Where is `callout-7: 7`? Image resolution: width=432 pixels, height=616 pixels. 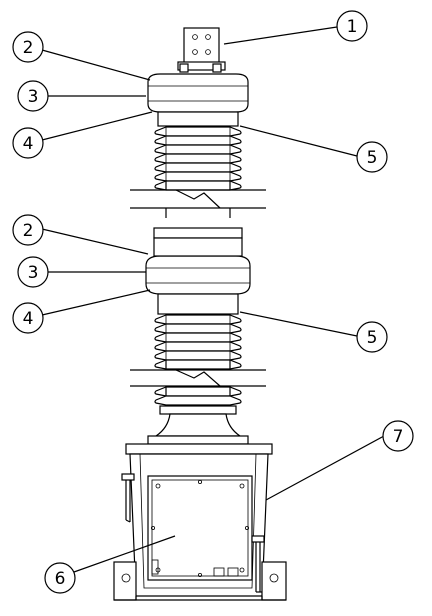
callout-7: 7 is located at coordinates (398, 436).